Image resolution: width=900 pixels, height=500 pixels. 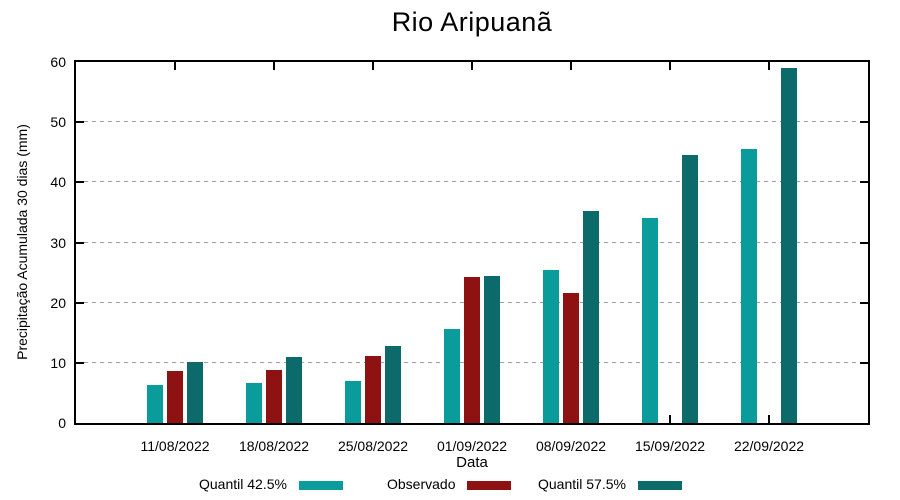 I want to click on legend-item: Quantil 57.5%, so click(x=610, y=484).